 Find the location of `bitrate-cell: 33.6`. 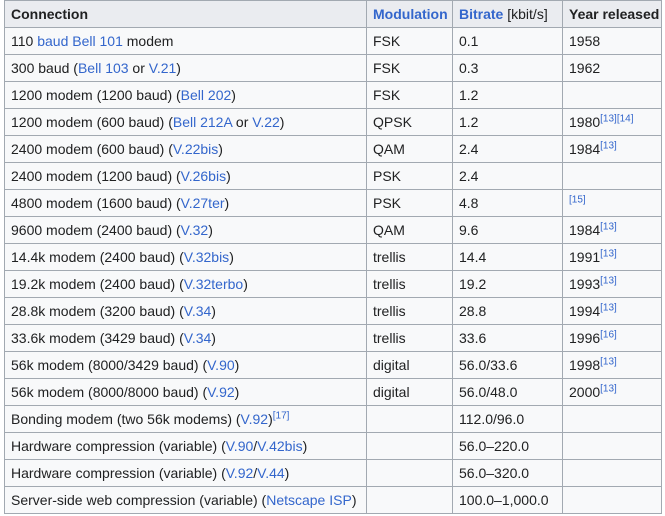

bitrate-cell: 33.6 is located at coordinates (507, 338).